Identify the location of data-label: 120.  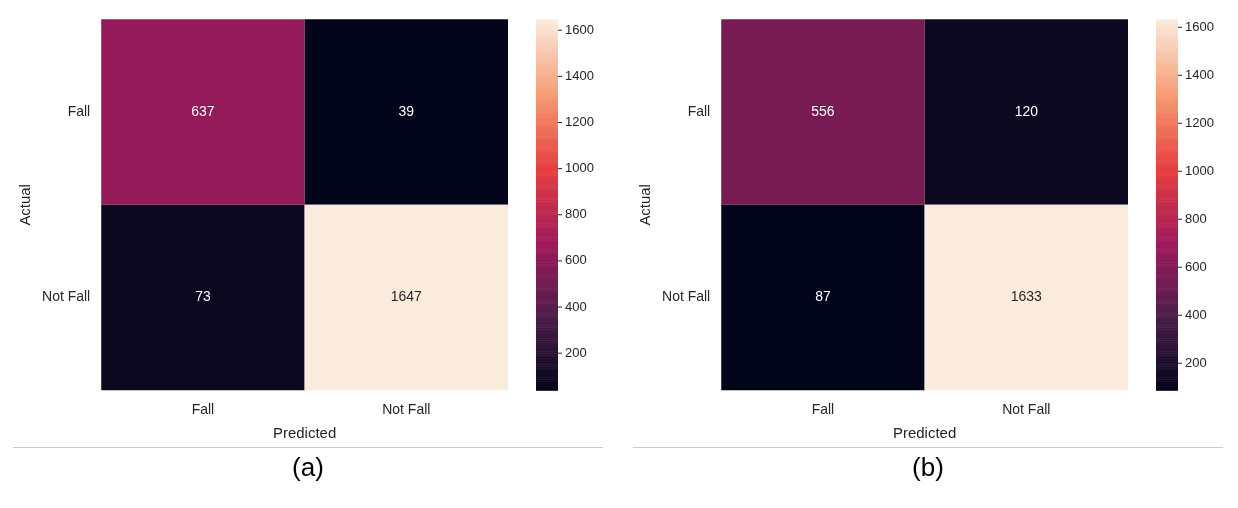
(1026, 110).